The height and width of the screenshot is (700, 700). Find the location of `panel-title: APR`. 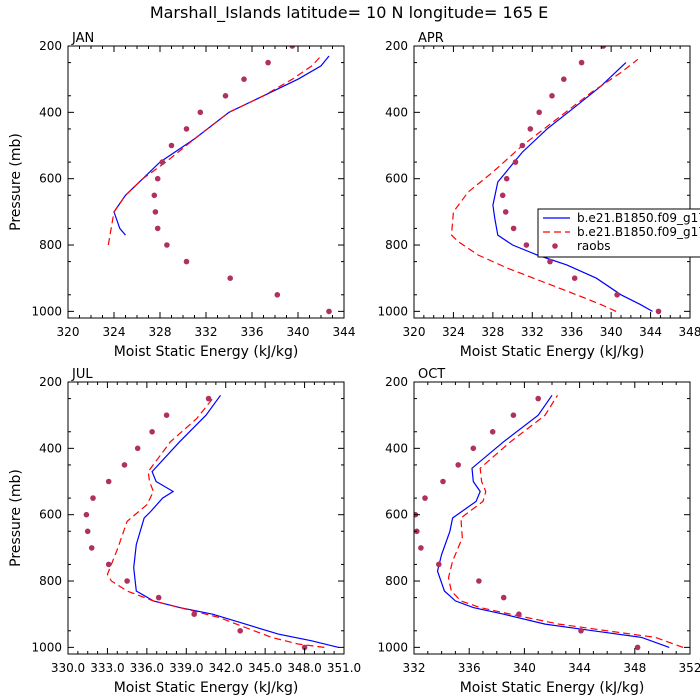

panel-title: APR is located at coordinates (431, 38).